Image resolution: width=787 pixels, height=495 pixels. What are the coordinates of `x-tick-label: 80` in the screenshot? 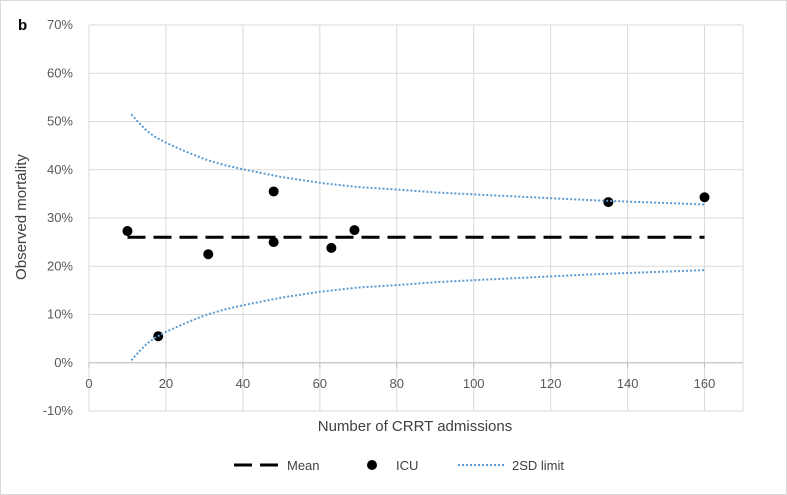 It's located at (397, 383).